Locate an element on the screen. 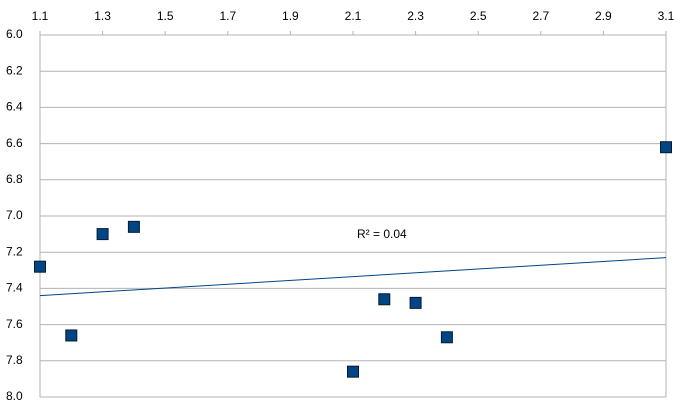 This screenshot has height=417, width=688. x-tick-label: 2.9 is located at coordinates (603, 16).